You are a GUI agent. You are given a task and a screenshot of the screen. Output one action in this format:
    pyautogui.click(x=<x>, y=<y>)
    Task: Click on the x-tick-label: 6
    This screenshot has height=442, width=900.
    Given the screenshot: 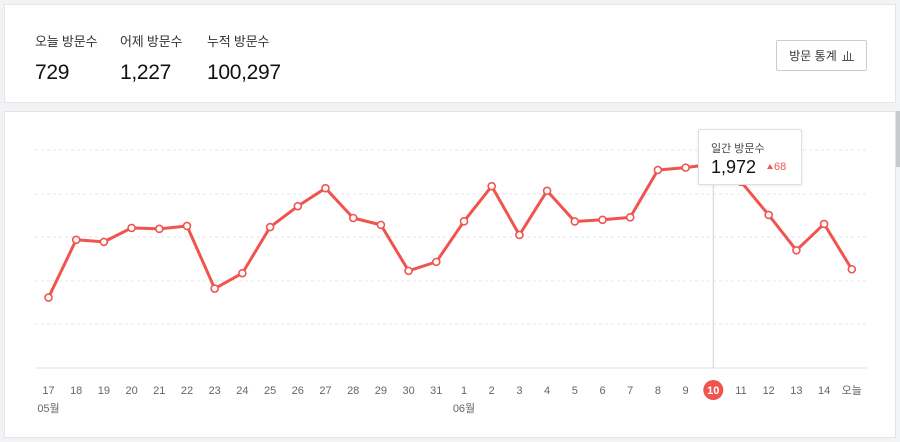 What is the action you would take?
    pyautogui.click(x=602, y=391)
    